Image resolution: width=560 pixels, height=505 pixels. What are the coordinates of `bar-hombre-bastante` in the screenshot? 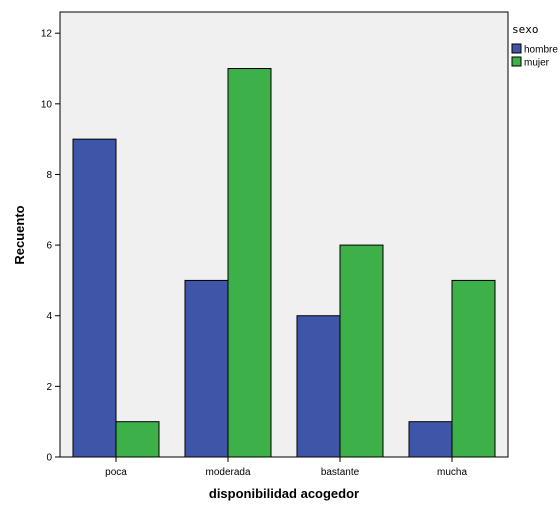 It's located at (318, 386).